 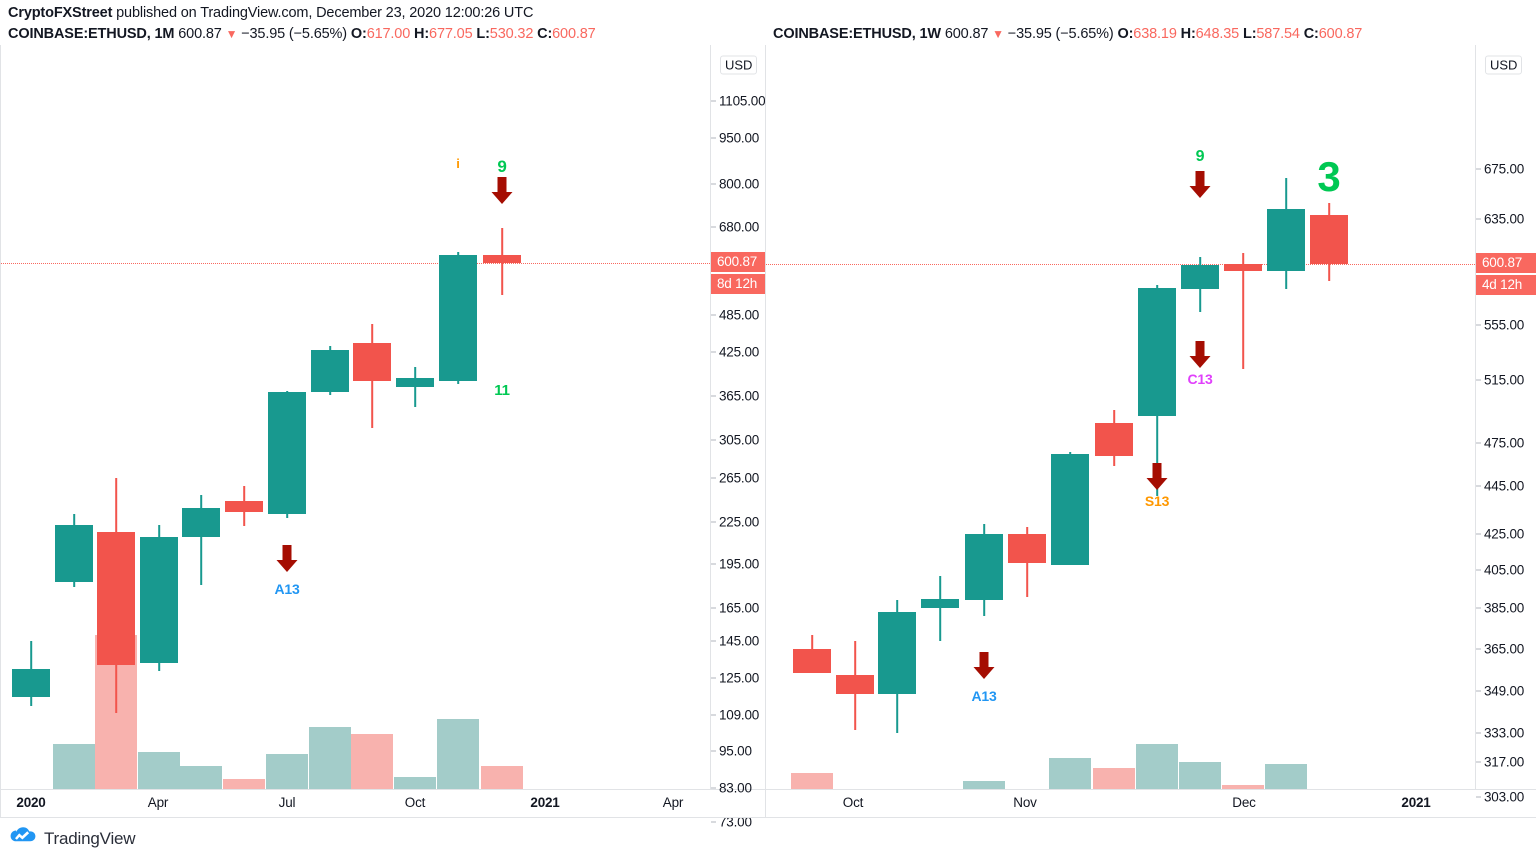 I want to click on tradingview-footer: TradingView, so click(x=73, y=838).